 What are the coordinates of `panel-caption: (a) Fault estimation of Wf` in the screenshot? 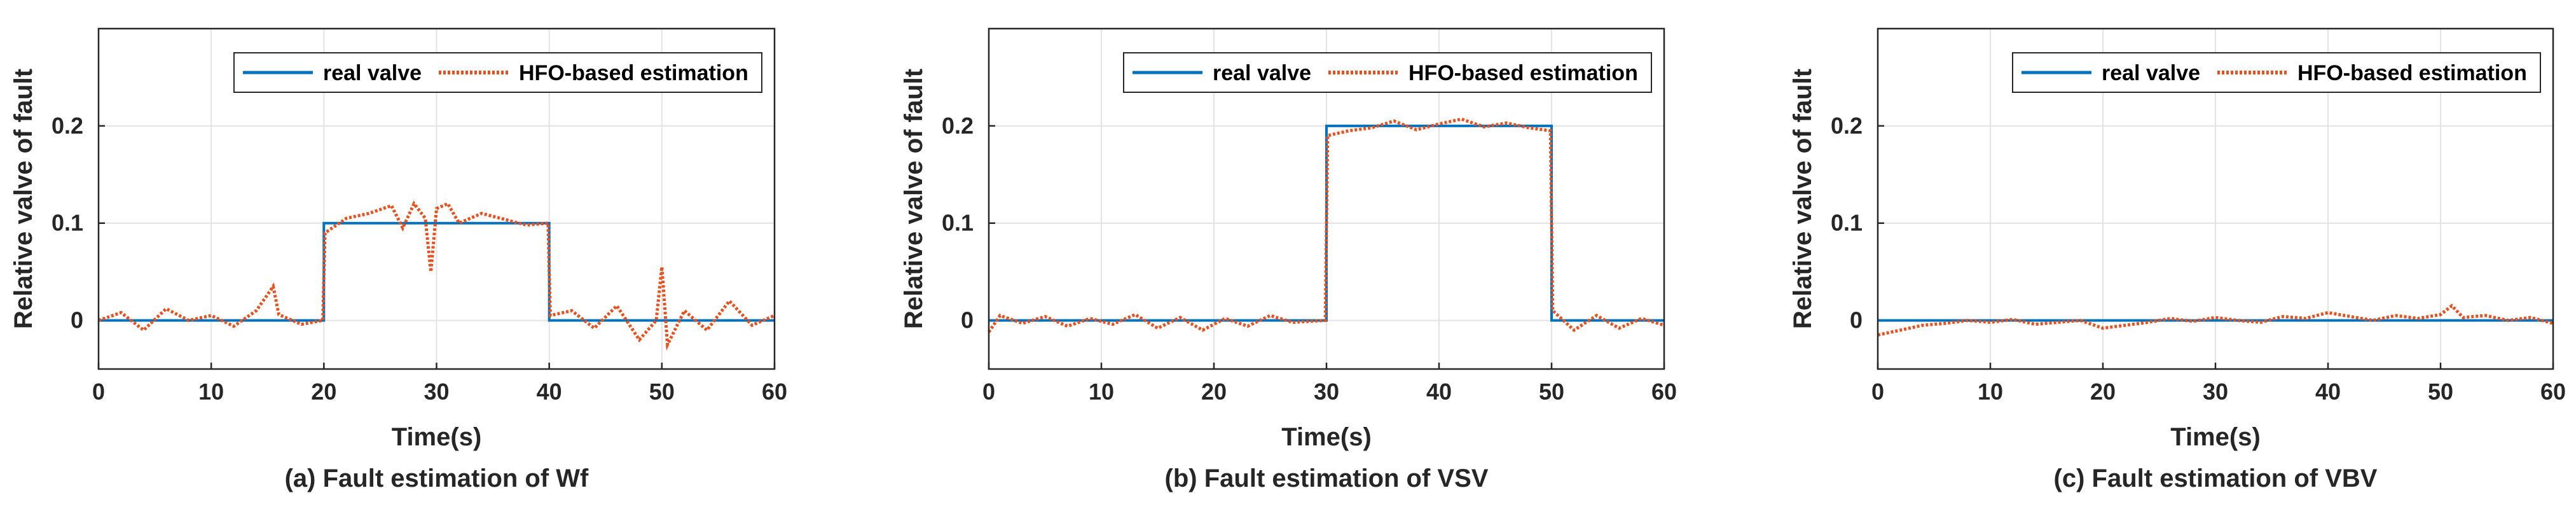 It's located at (437, 478).